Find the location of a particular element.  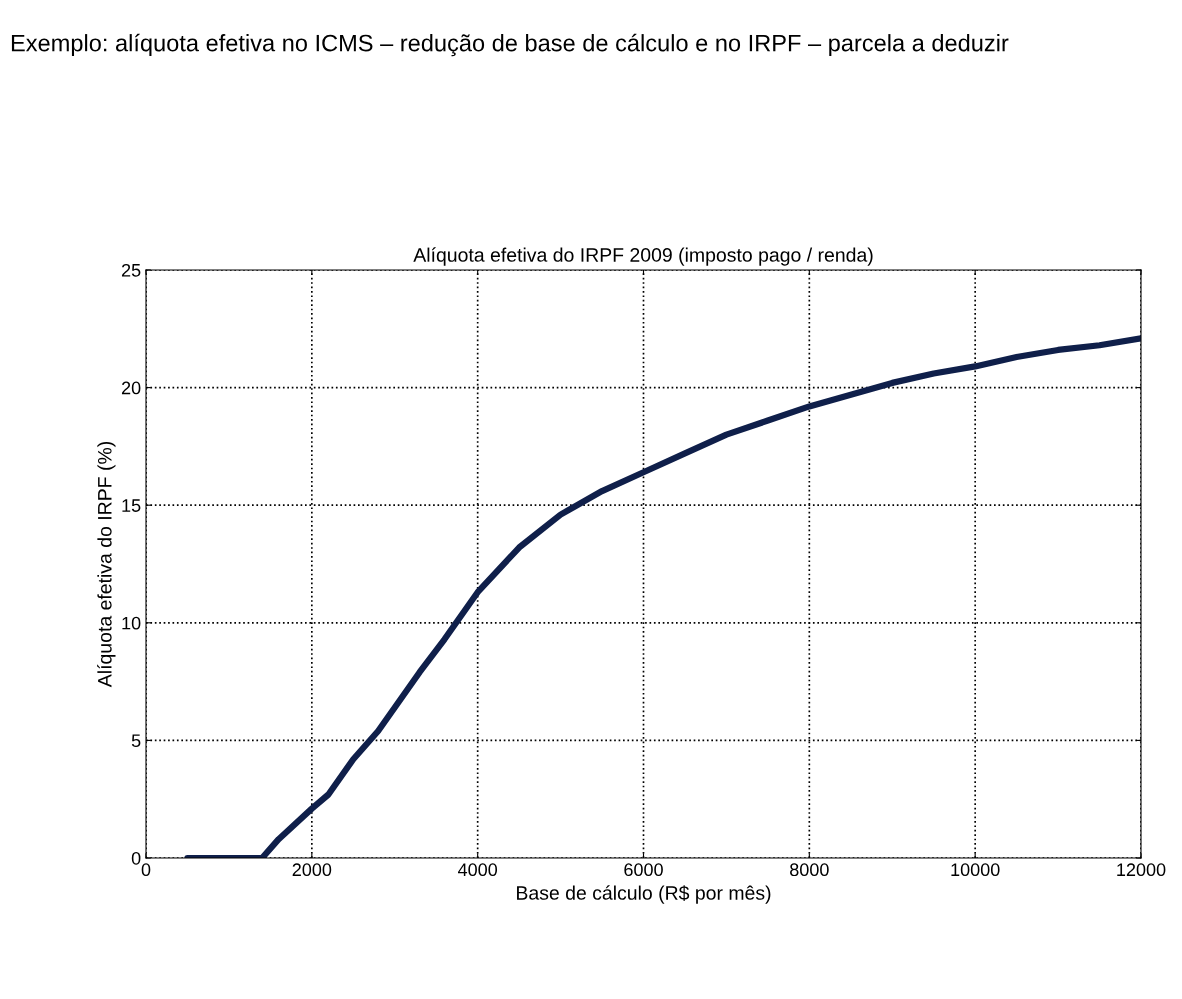

x-tick-label: 4000 is located at coordinates (478, 870).